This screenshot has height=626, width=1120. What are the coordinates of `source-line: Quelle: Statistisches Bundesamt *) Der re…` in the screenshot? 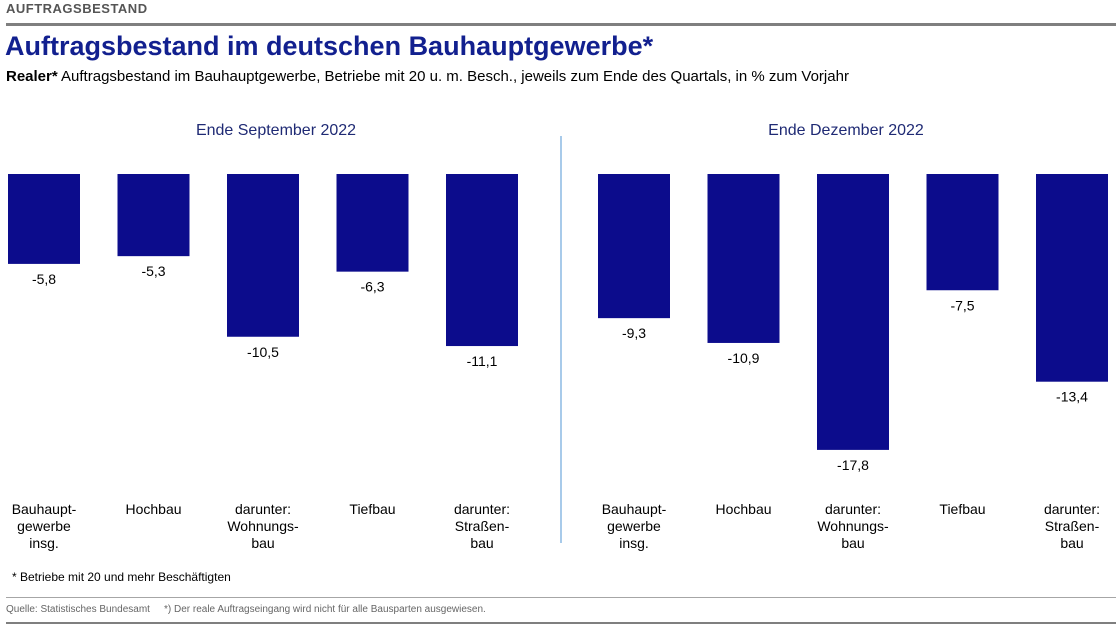 It's located at (253, 609).